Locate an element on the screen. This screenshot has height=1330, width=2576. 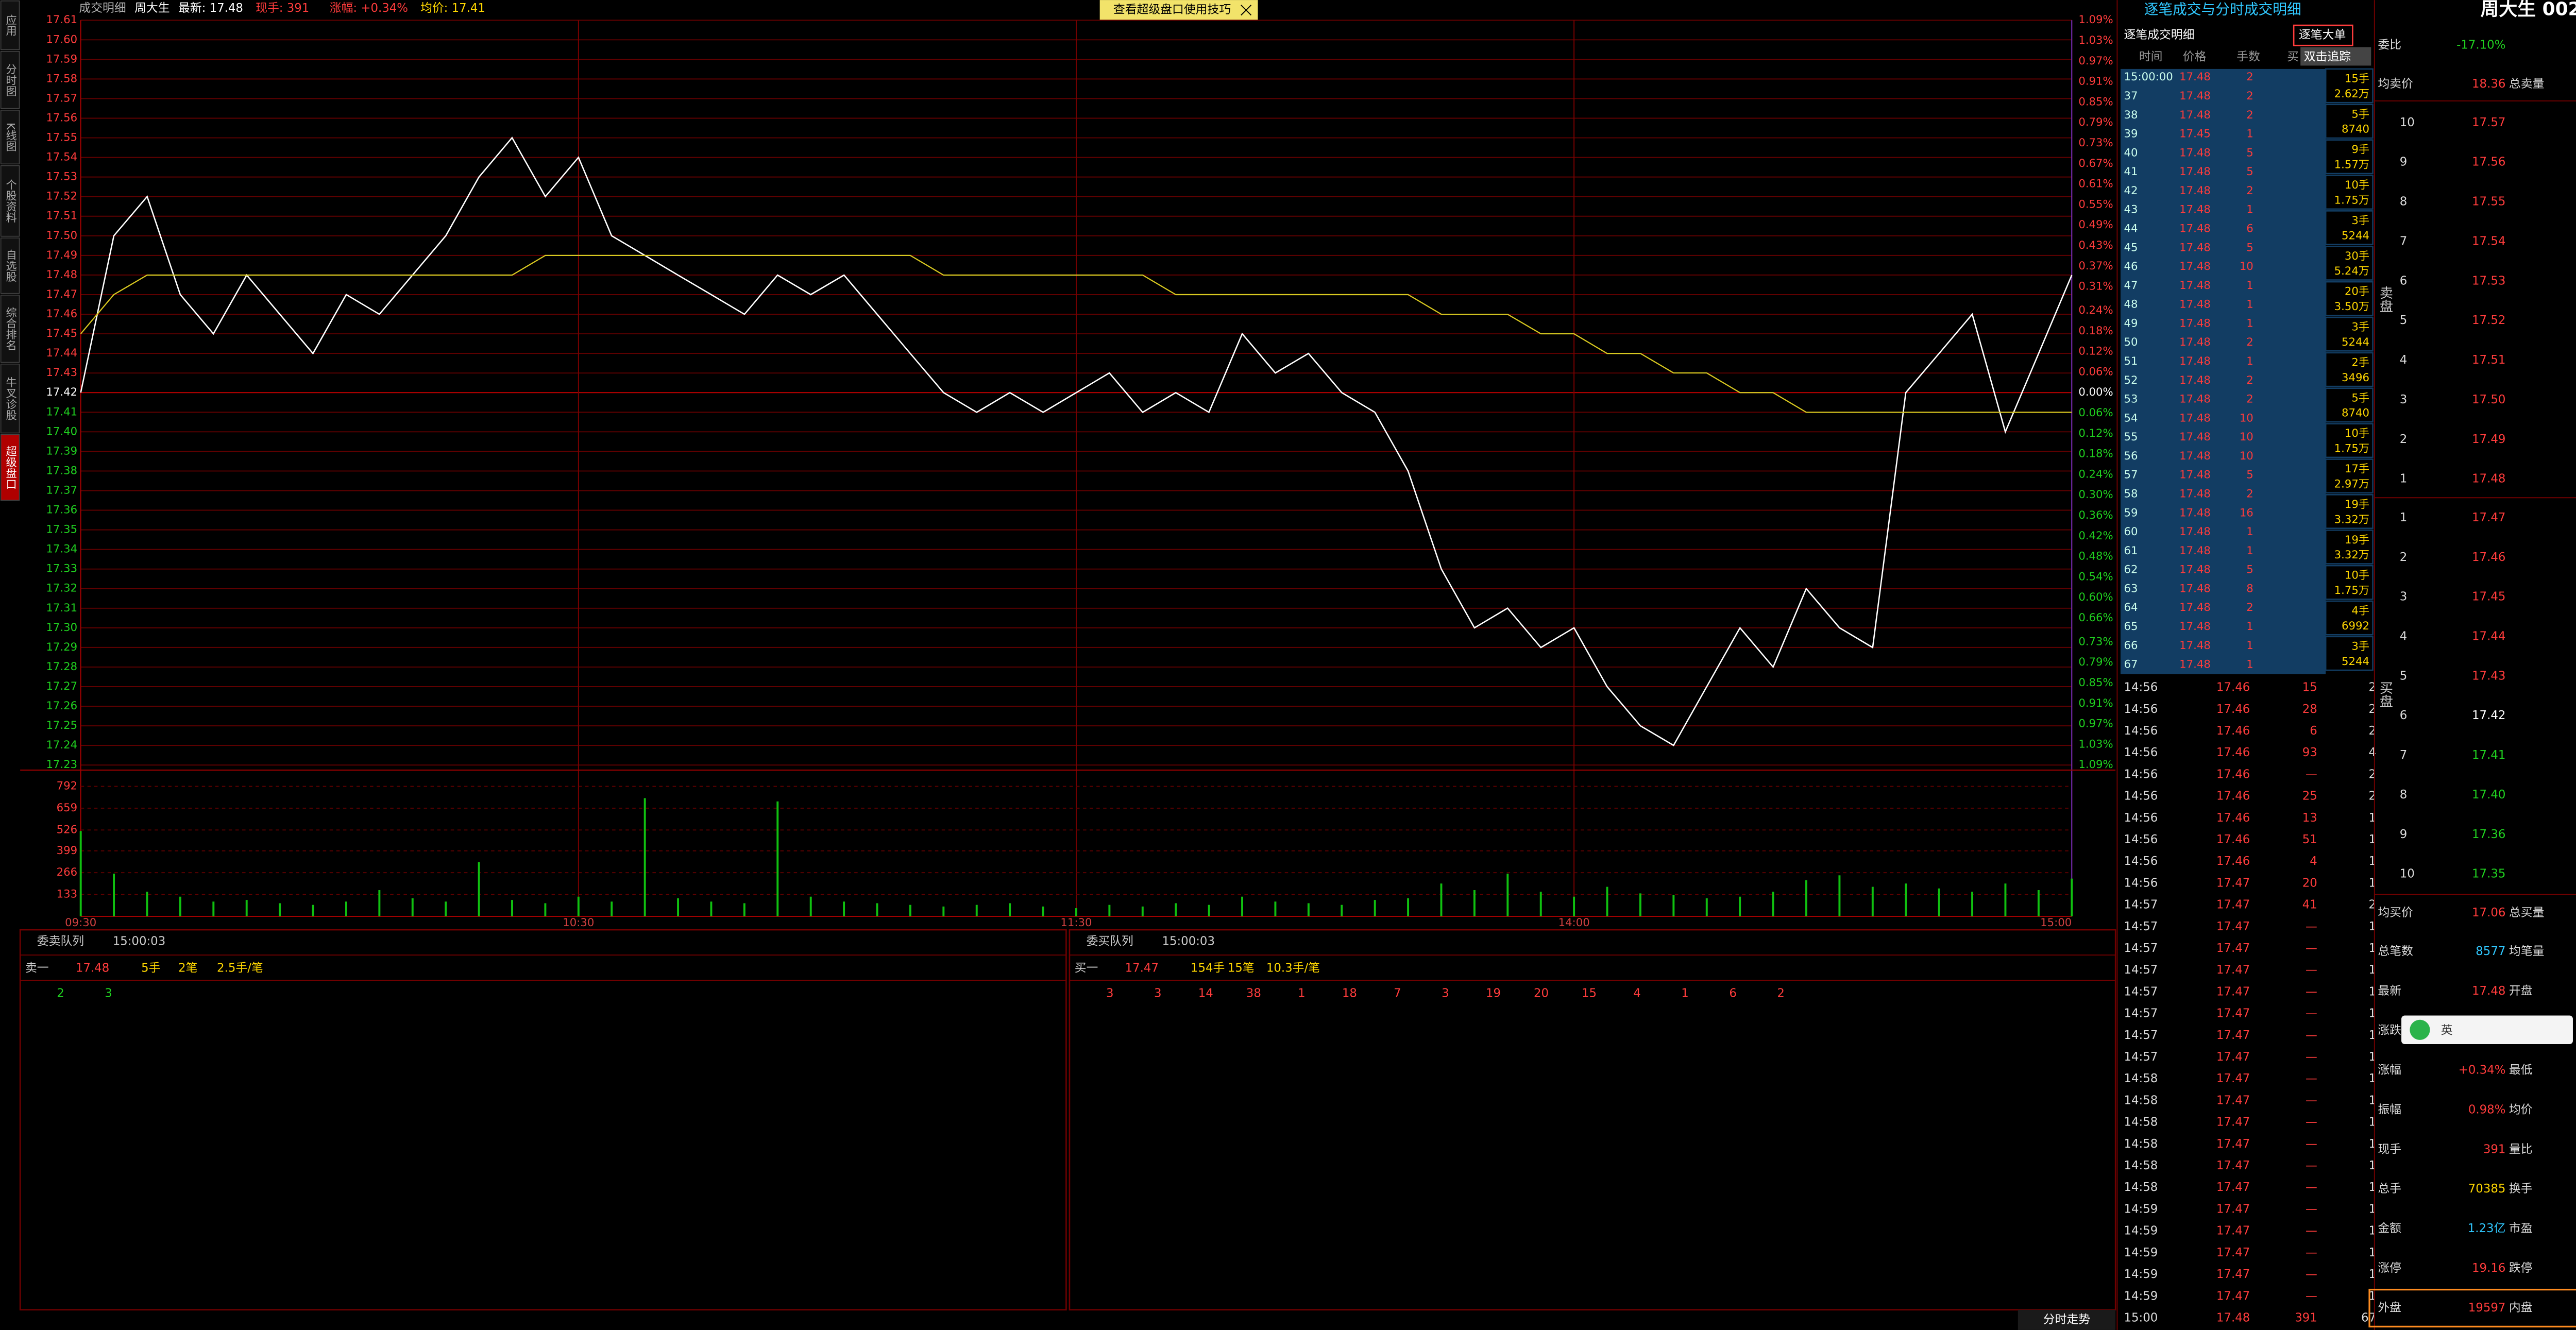
detail-time: 55 is located at coordinates (2131, 437).